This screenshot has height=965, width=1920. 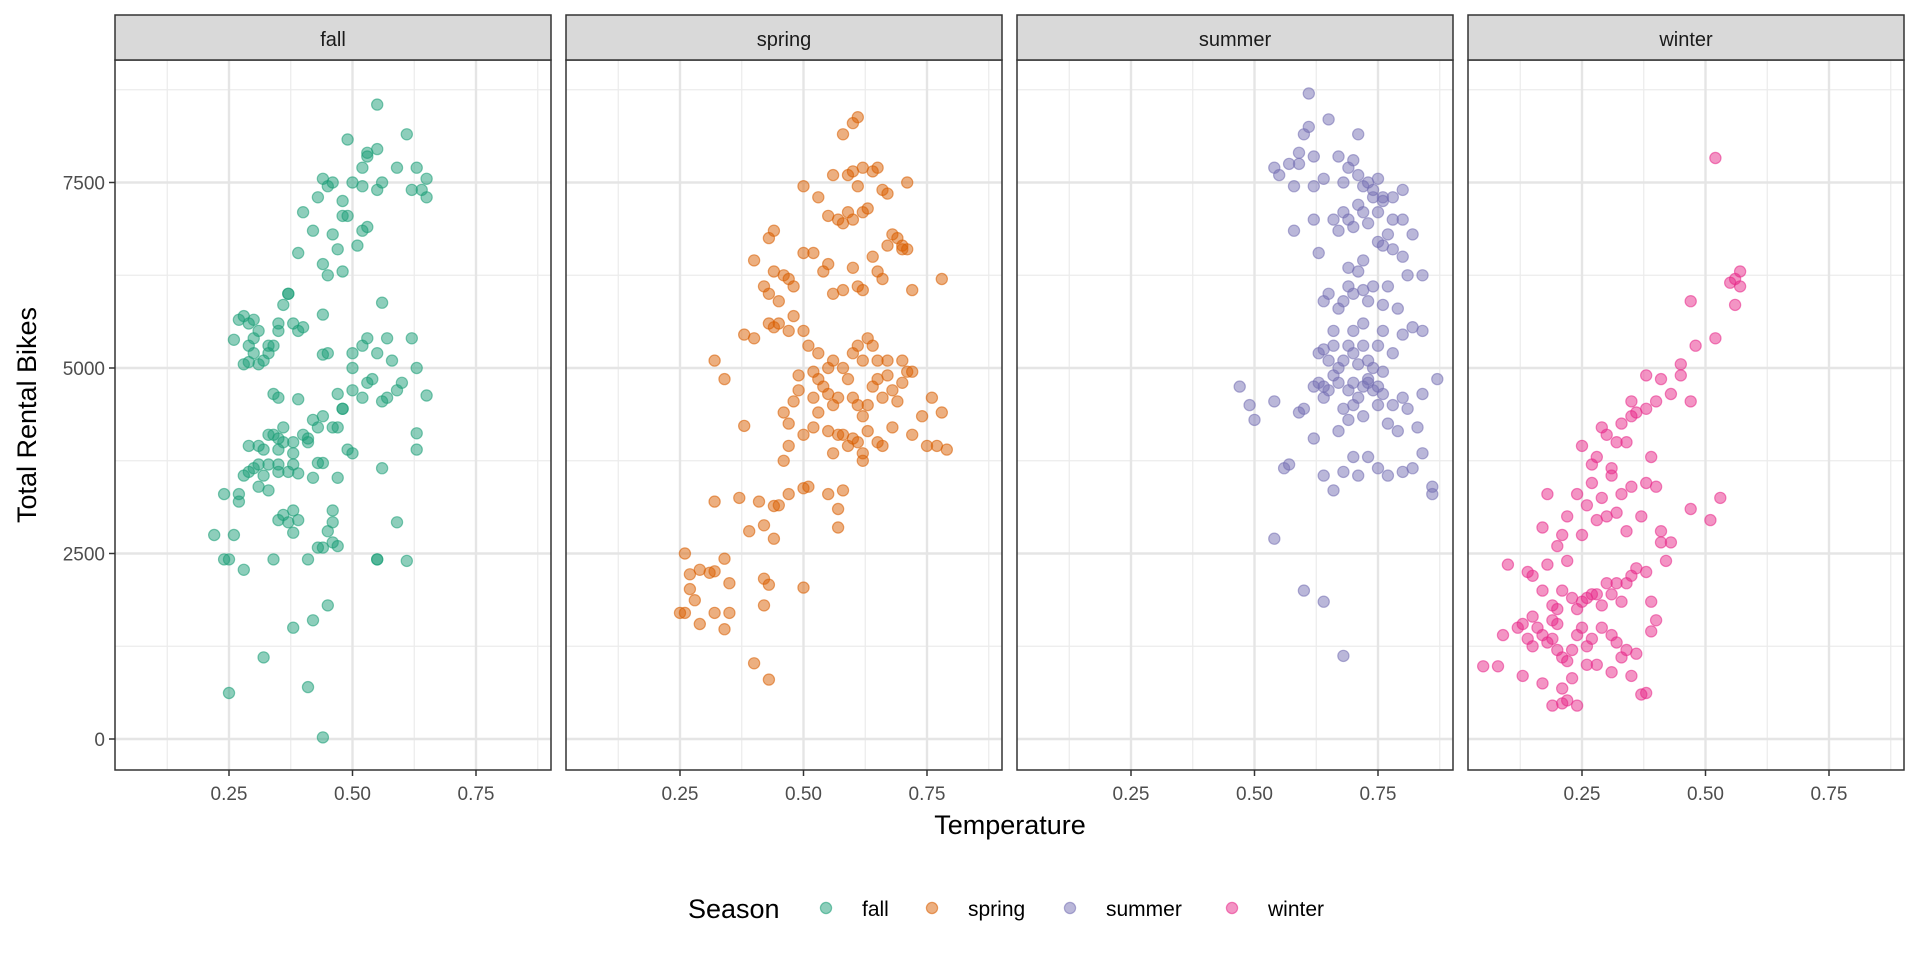 What do you see at coordinates (84, 184) in the screenshot?
I see `y-tick-label: 7500` at bounding box center [84, 184].